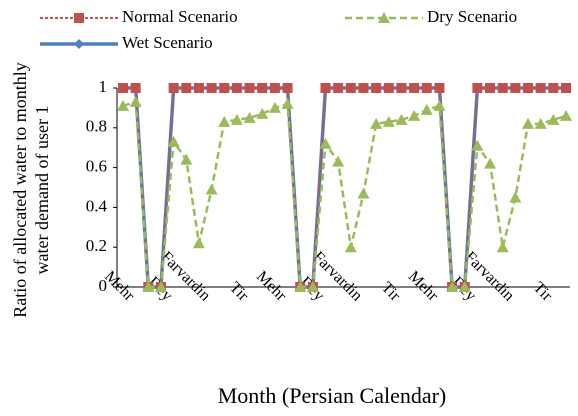  What do you see at coordinates (167, 42) in the screenshot?
I see `legend-label: Wet Scenario` at bounding box center [167, 42].